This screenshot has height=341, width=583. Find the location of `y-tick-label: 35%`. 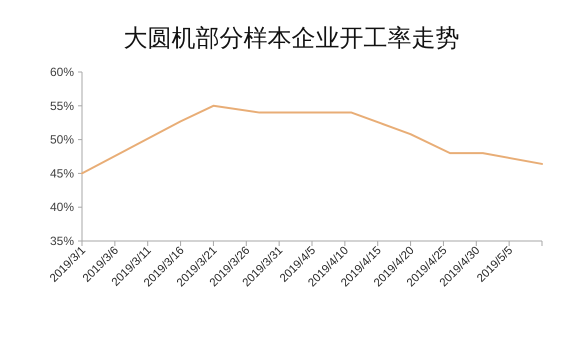

y-tick-label: 35% is located at coordinates (62, 241).